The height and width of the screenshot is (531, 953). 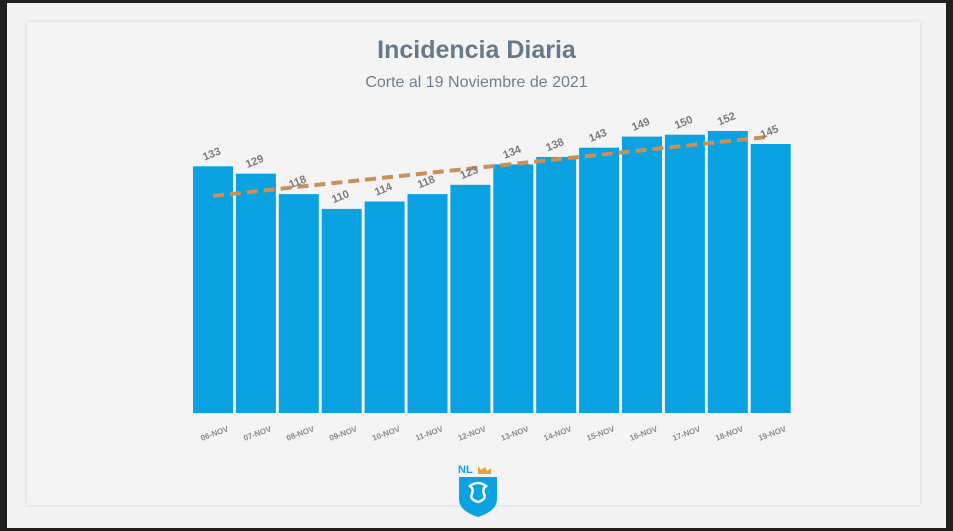 What do you see at coordinates (770, 278) in the screenshot?
I see `bar-19-nov` at bounding box center [770, 278].